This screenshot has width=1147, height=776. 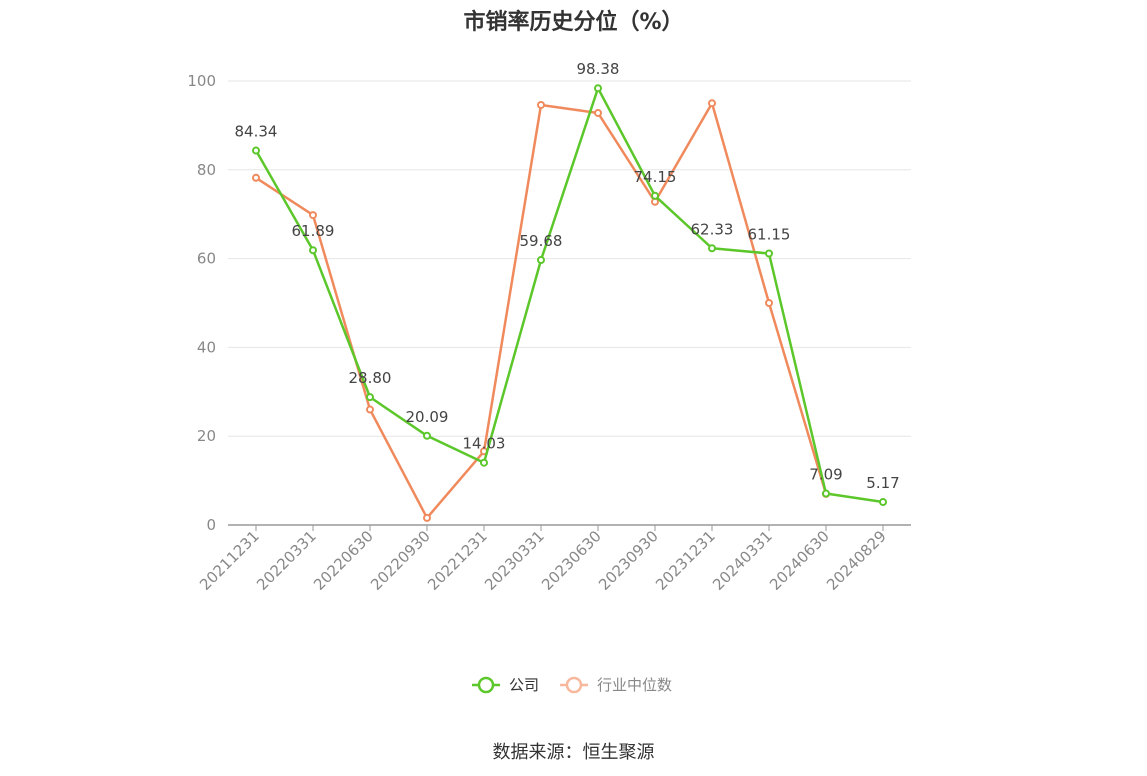 I want to click on data-label: 59.68, so click(x=541, y=241).